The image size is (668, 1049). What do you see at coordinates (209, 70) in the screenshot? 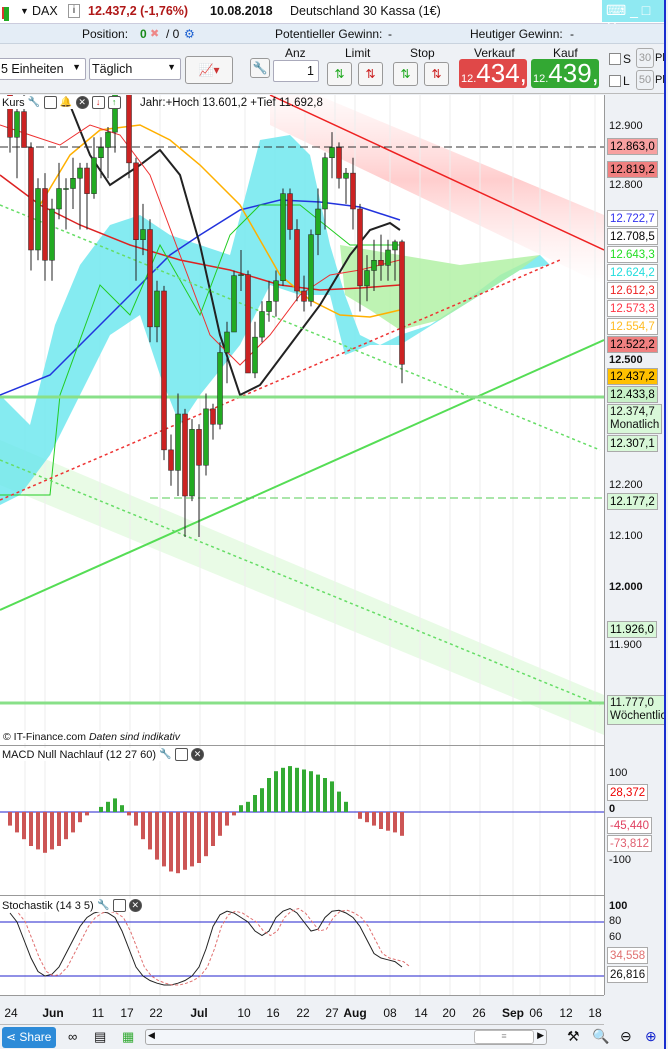
I see `indicators-button: 📈▾` at bounding box center [209, 70].